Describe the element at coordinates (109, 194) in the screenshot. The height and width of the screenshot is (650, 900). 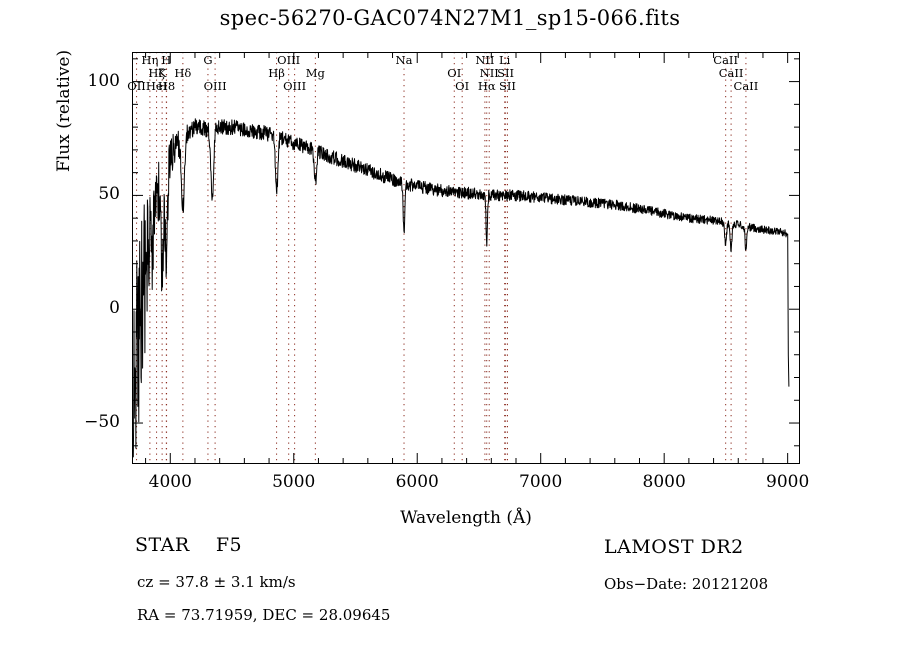
I see `y-tick-label: 50` at that location.